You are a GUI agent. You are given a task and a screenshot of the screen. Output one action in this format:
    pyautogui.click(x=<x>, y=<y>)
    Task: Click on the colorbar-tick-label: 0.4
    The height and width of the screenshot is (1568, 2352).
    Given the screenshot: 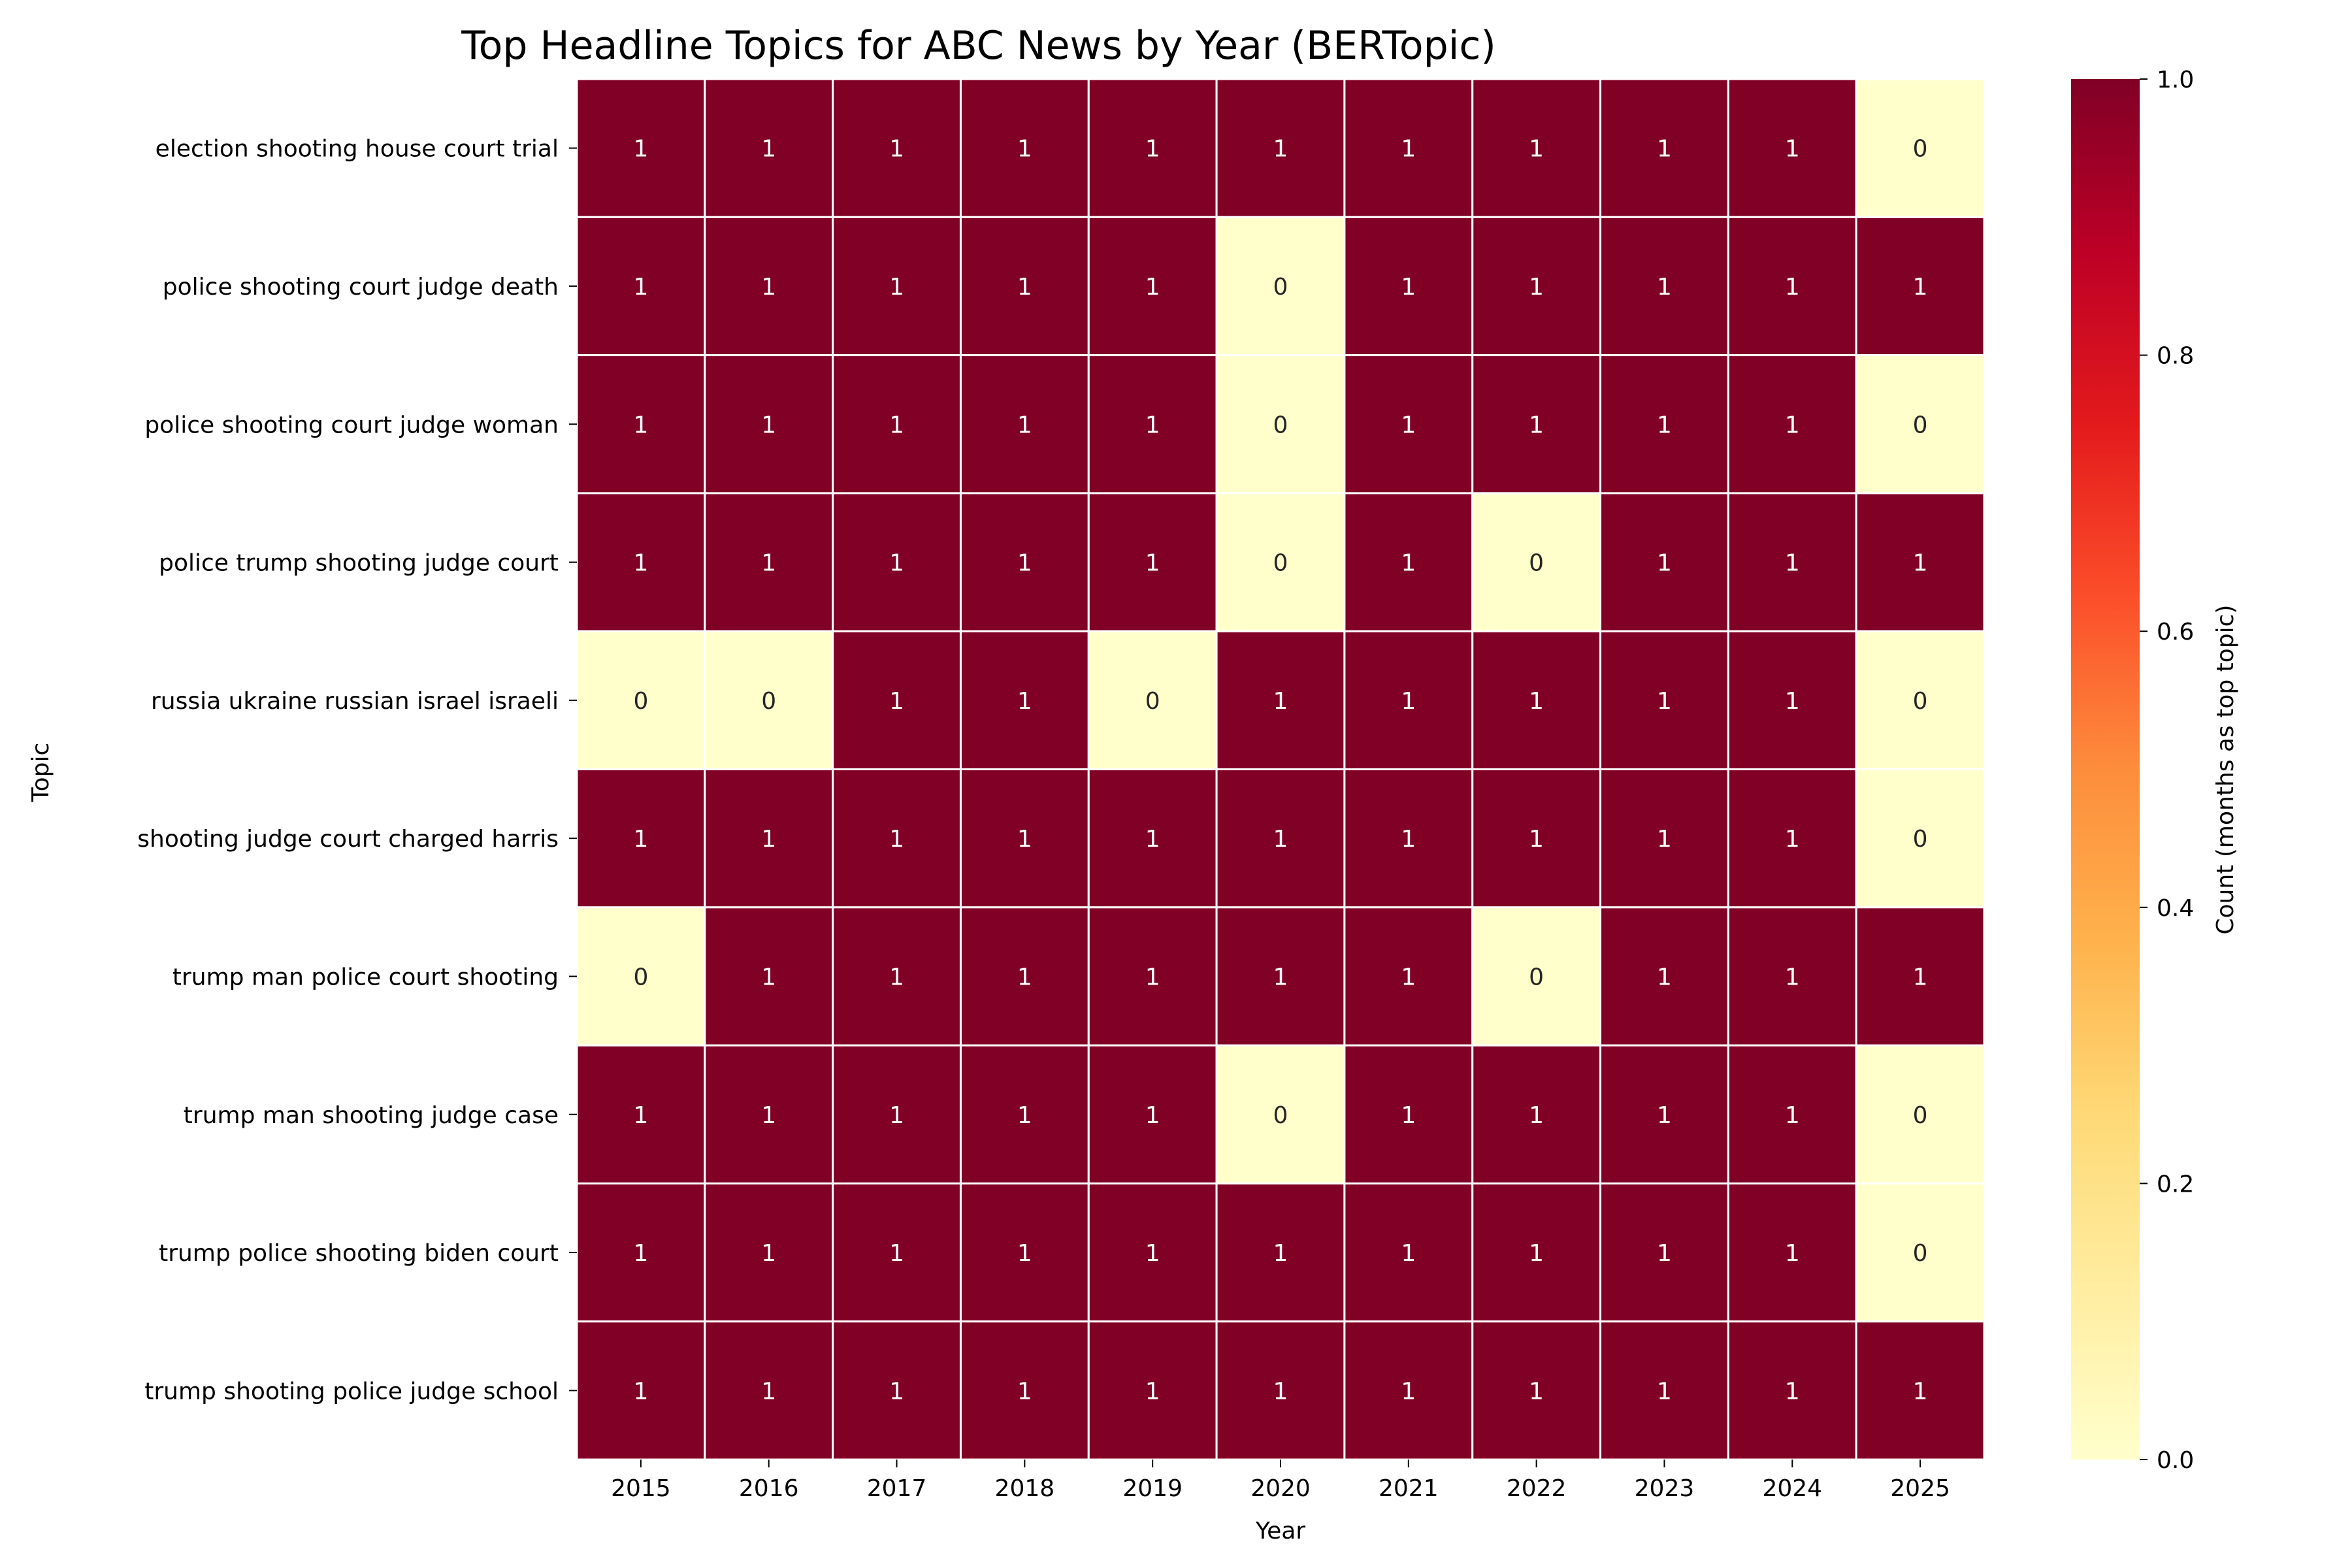 What is the action you would take?
    pyautogui.click(x=2175, y=908)
    